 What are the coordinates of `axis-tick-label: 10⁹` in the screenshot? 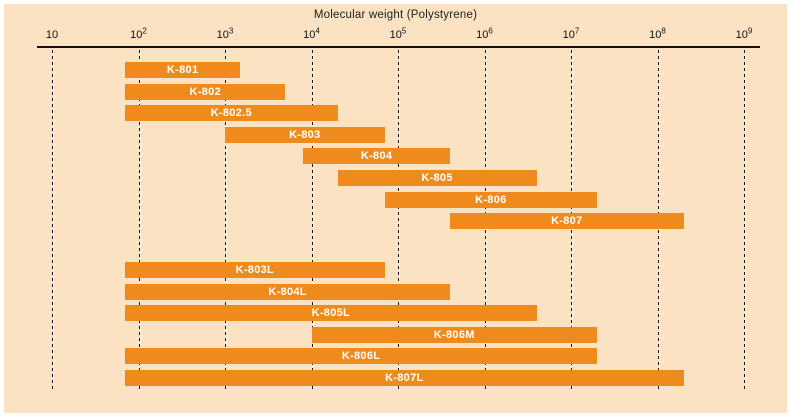 It's located at (744, 33).